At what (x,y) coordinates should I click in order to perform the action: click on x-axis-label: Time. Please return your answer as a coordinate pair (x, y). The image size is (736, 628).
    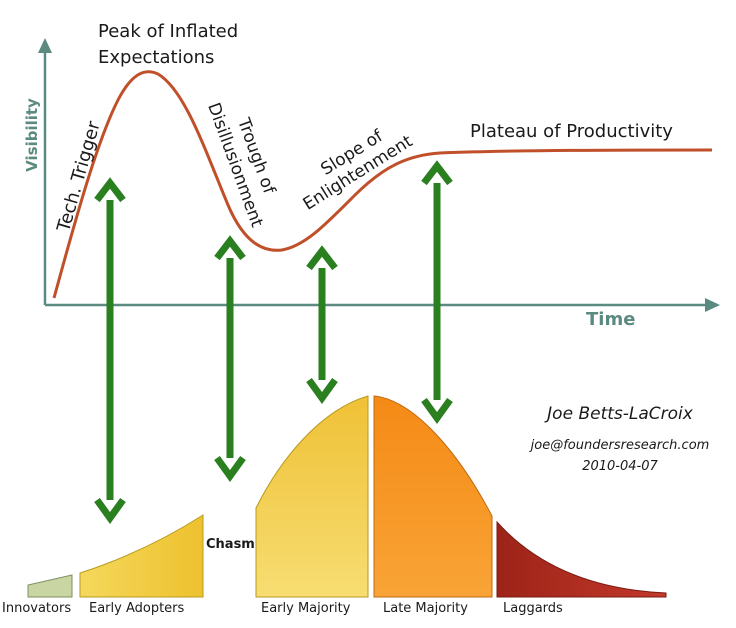
    Looking at the image, I should click on (611, 319).